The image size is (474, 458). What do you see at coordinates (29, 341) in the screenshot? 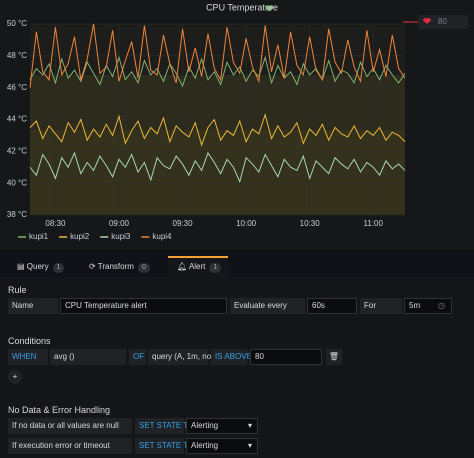
I see `section-heading: Conditions` at bounding box center [29, 341].